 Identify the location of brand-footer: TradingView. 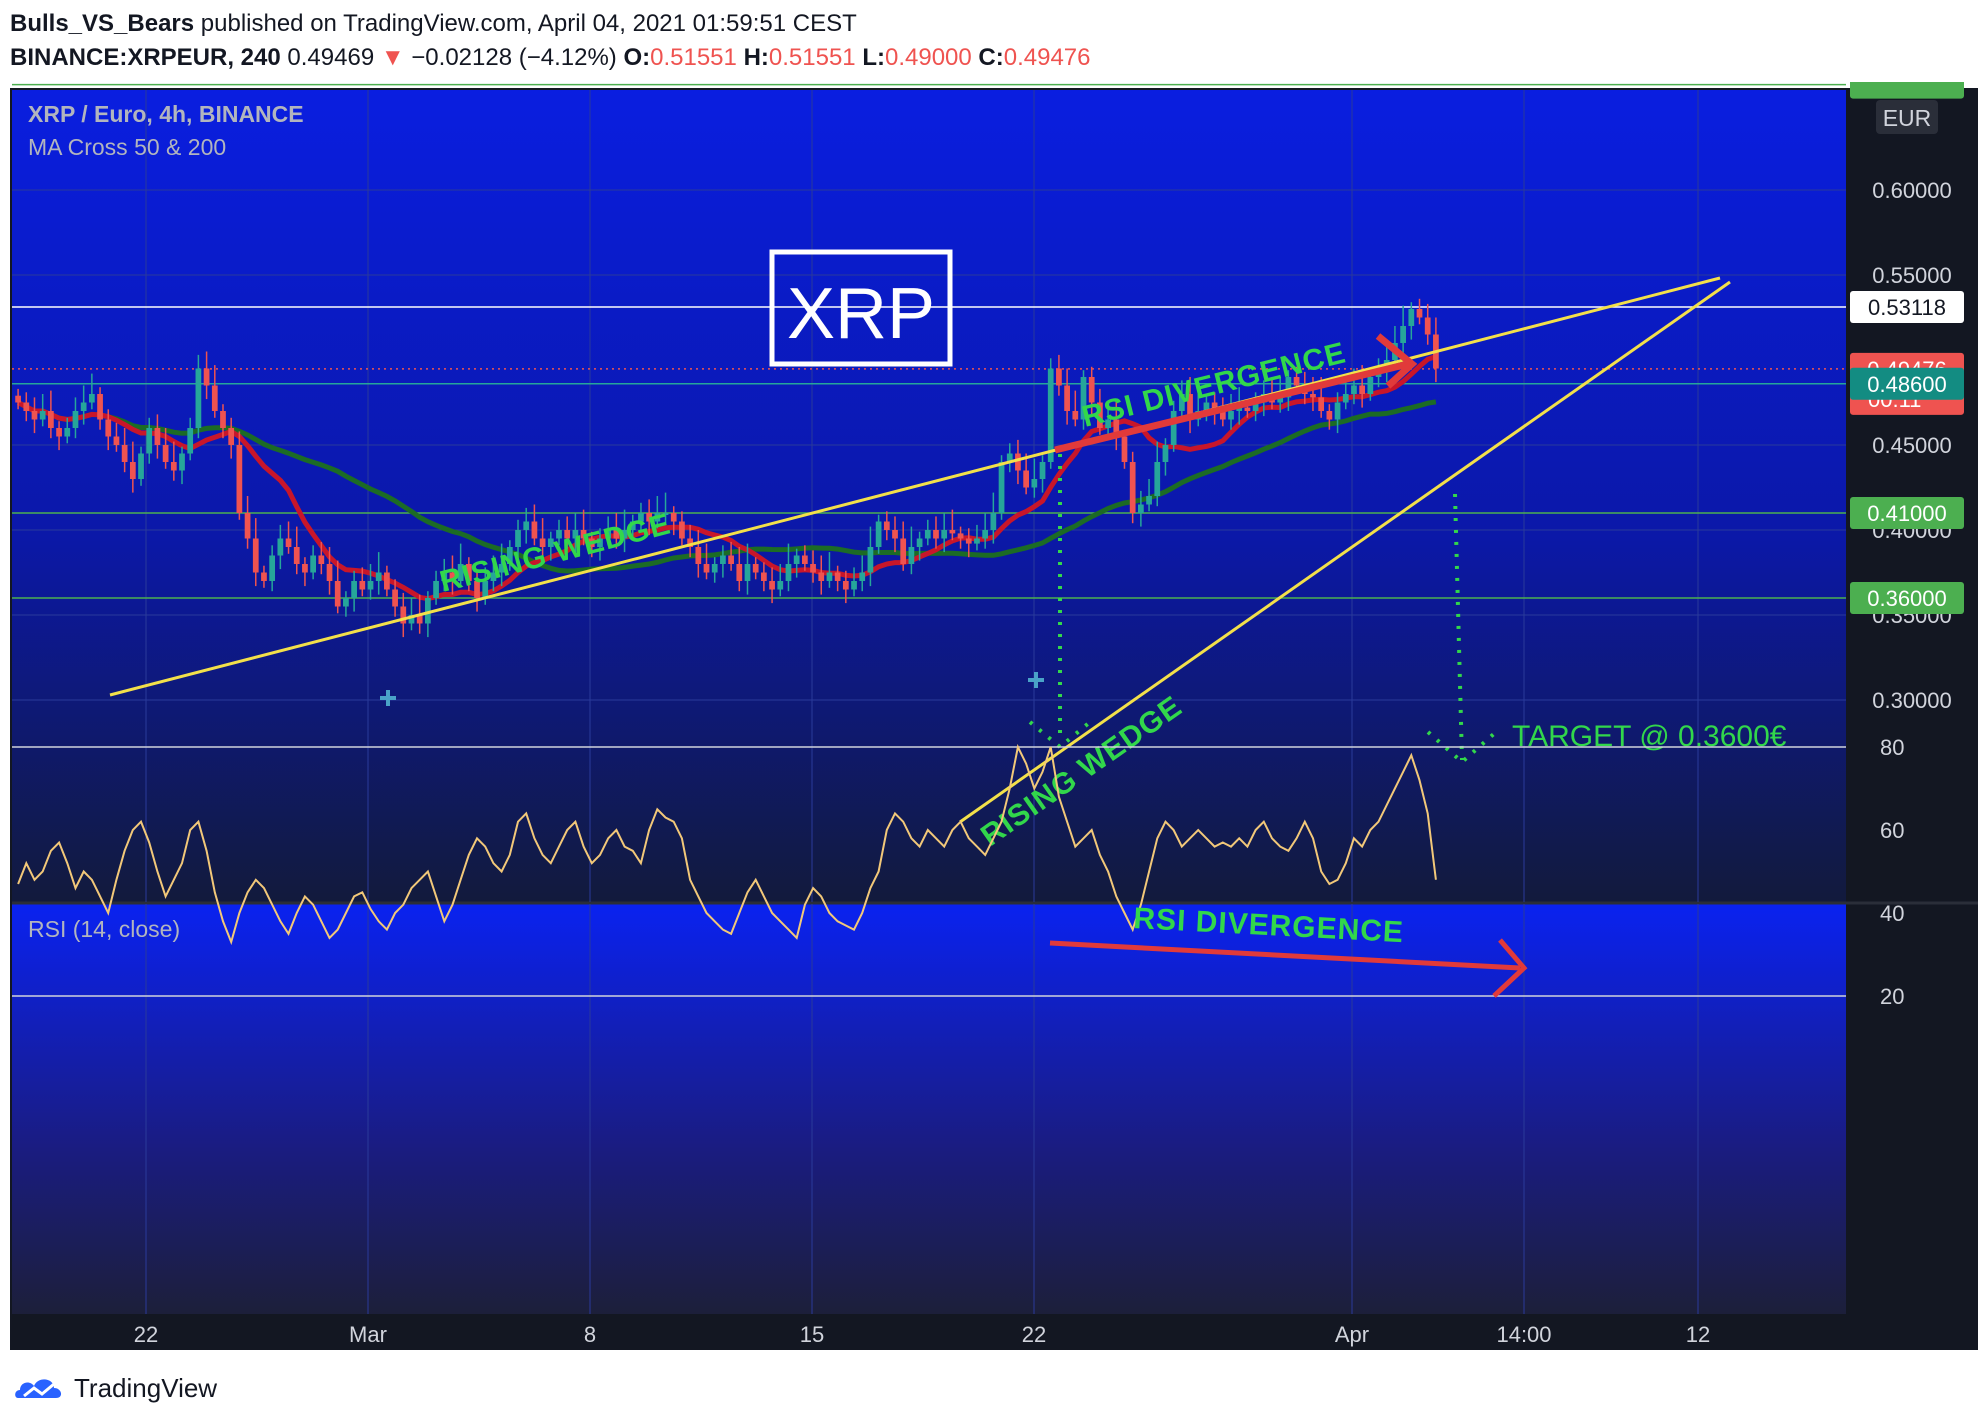
(115, 1388).